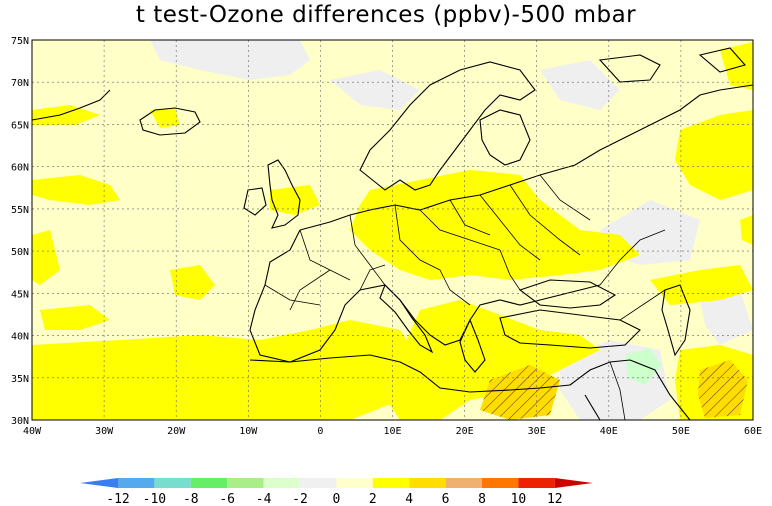  Describe the element at coordinates (20, 337) in the screenshot. I see `latitude-tick-label: 40N` at that location.